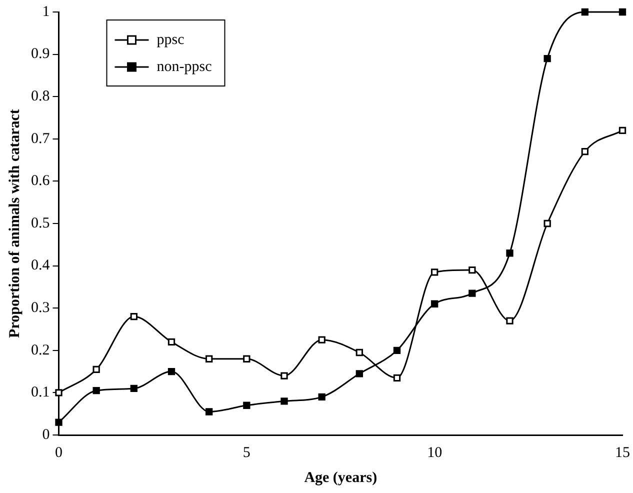 This screenshot has height=493, width=633. Describe the element at coordinates (46, 12) in the screenshot. I see `y-tick-label: 1` at that location.